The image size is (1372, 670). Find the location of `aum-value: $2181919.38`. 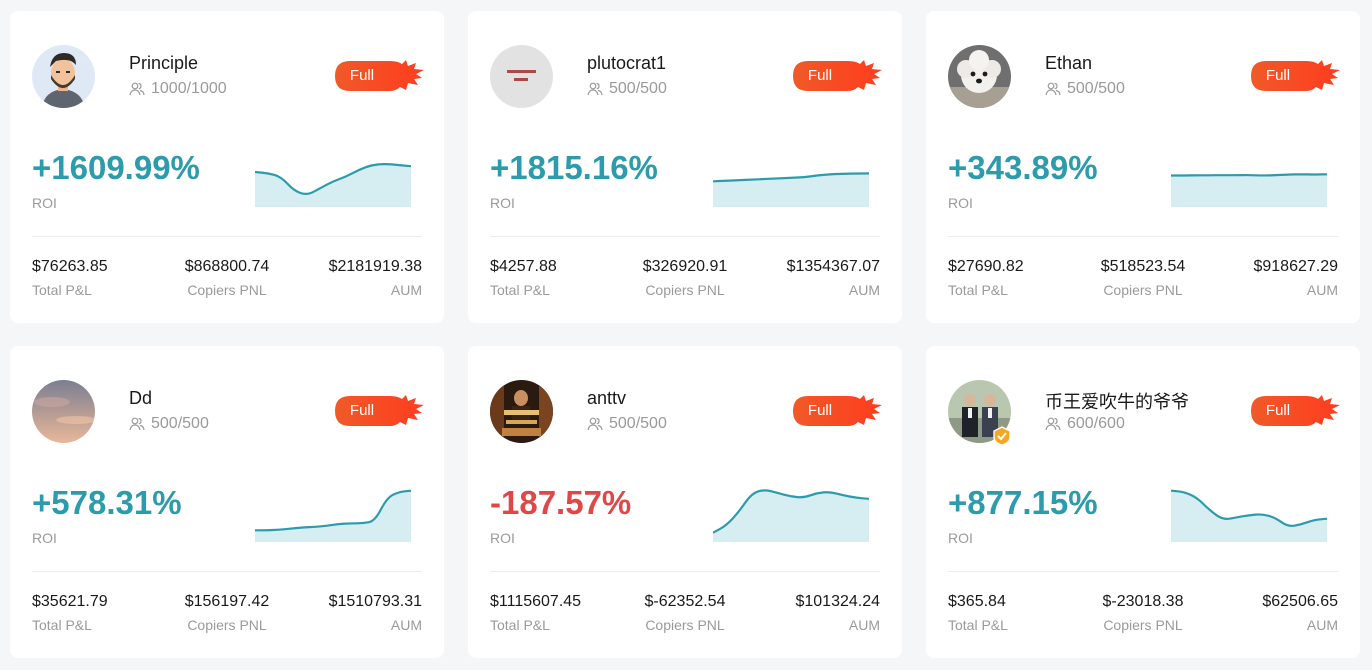

aum-value: $2181919.38 is located at coordinates (375, 266).